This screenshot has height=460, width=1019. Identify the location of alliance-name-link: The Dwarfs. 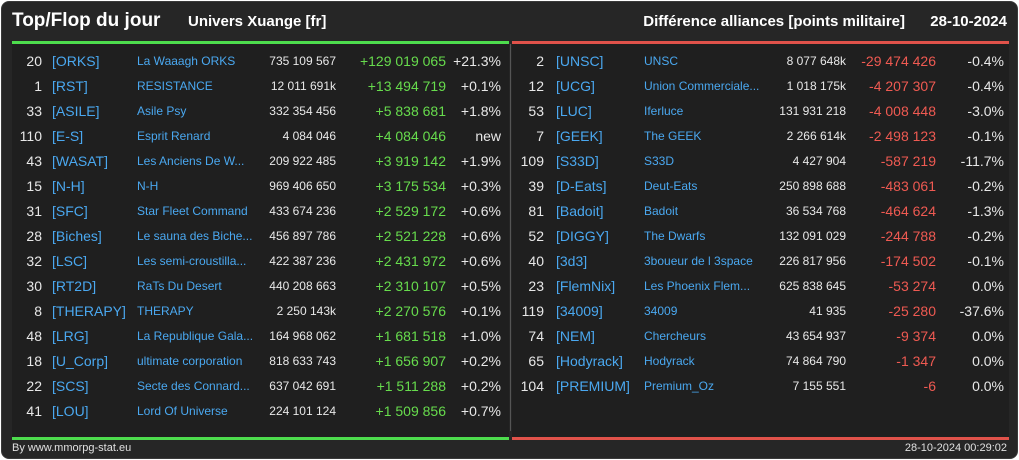
(675, 236).